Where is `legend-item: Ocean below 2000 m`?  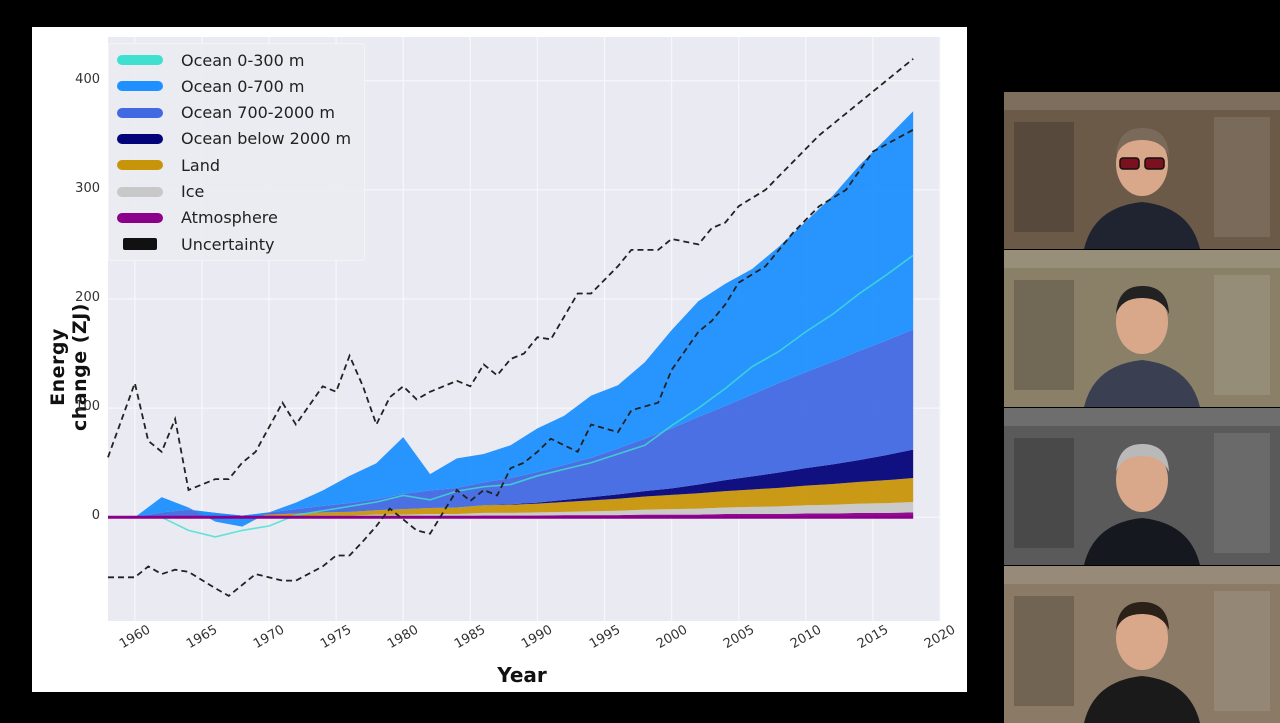
legend-item: Ocean below 2000 m is located at coordinates (234, 139).